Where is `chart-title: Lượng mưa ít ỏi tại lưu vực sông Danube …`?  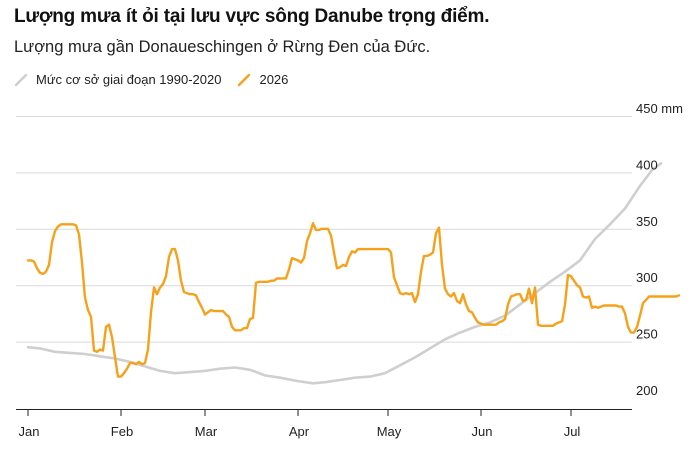 chart-title: Lượng mưa ít ỏi tại lưu vực sông Danube … is located at coordinates (252, 16).